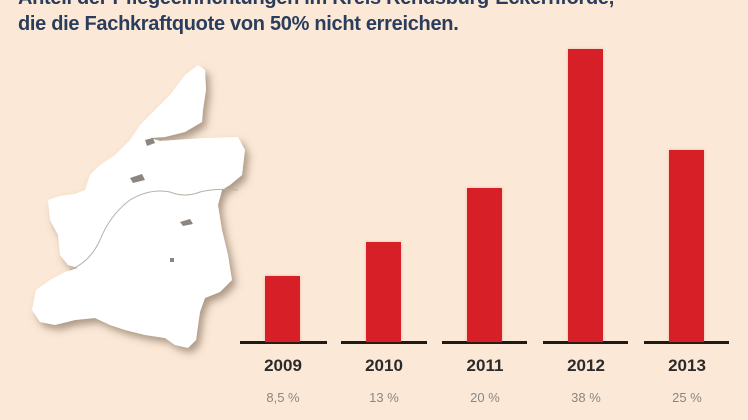 This screenshot has height=420, width=748. I want to click on bar-2012, so click(585, 195).